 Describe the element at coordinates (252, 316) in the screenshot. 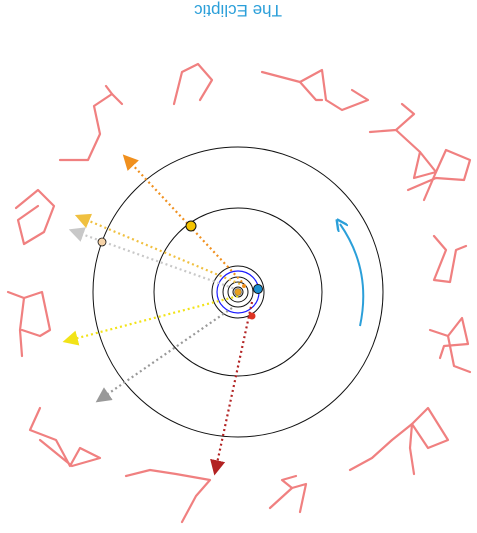

I see `mars` at that location.